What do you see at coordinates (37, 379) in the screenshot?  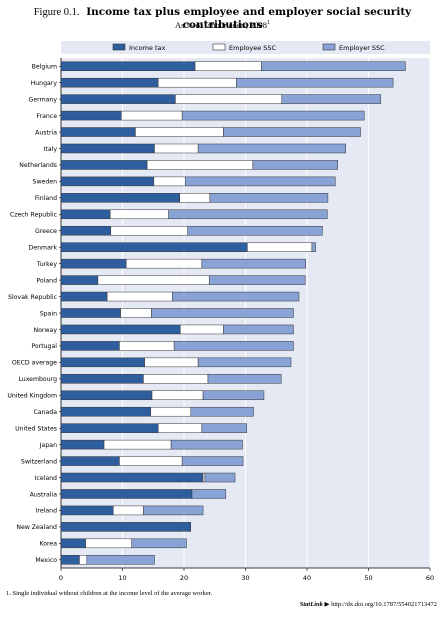 I see `category-label: Luxembourg` at bounding box center [37, 379].